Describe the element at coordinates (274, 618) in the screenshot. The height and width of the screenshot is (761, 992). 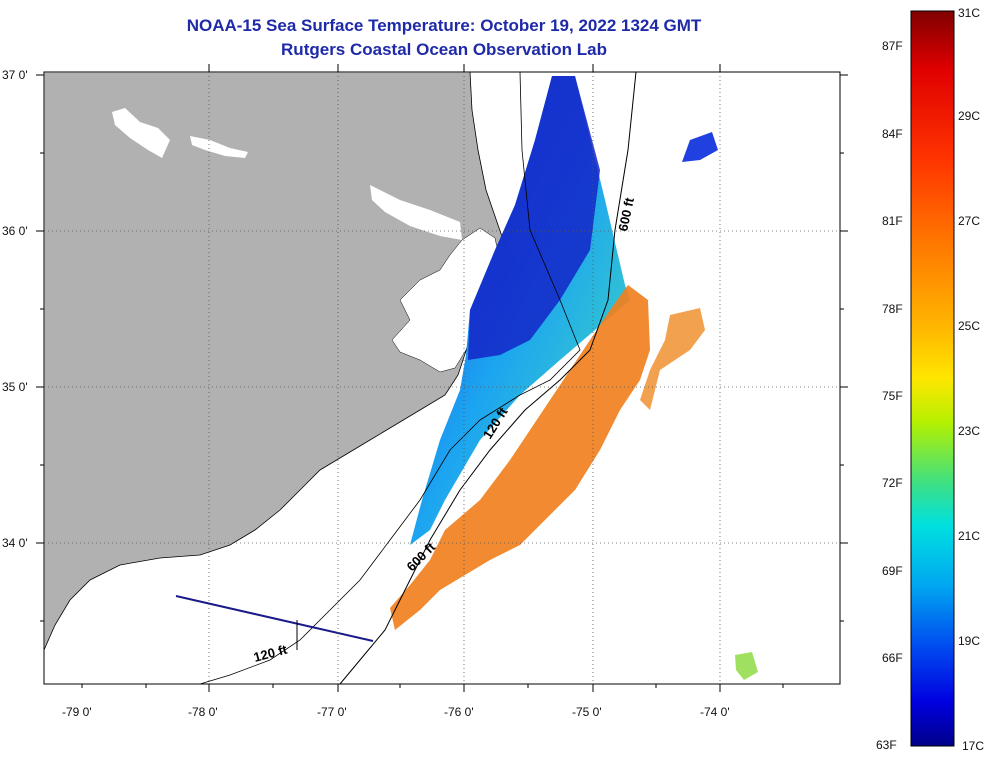
I see `transect-line` at that location.